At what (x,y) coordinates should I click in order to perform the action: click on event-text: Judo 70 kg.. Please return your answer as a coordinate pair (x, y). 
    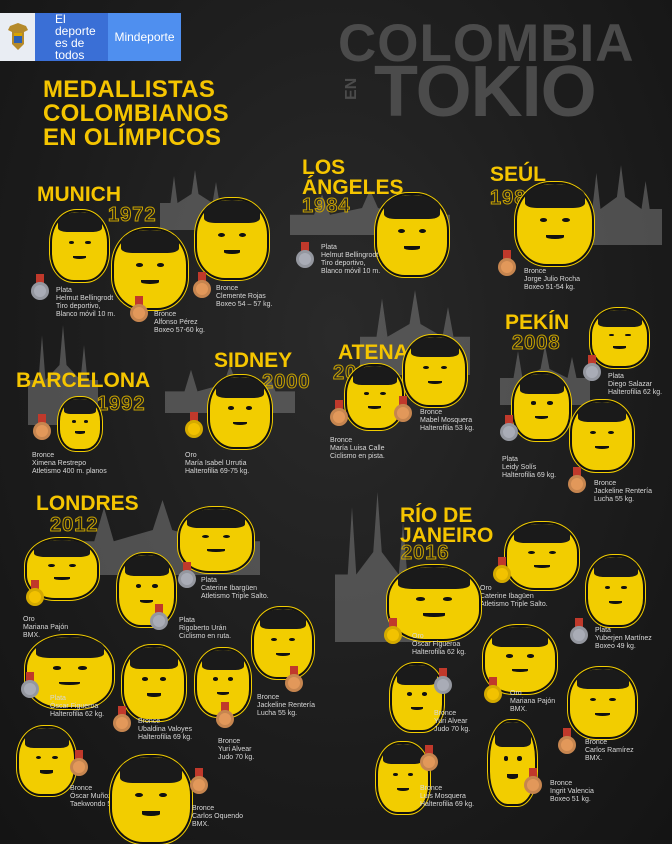
    Looking at the image, I should click on (236, 757).